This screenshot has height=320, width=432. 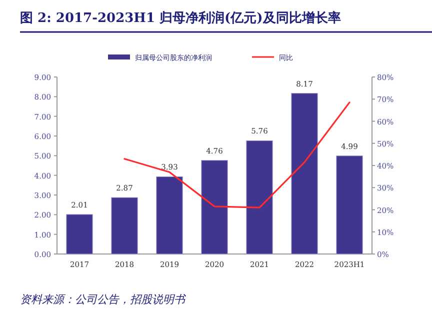 What do you see at coordinates (103, 299) in the screenshot?
I see `text: 资料来源：公司公告，招股说明书` at bounding box center [103, 299].